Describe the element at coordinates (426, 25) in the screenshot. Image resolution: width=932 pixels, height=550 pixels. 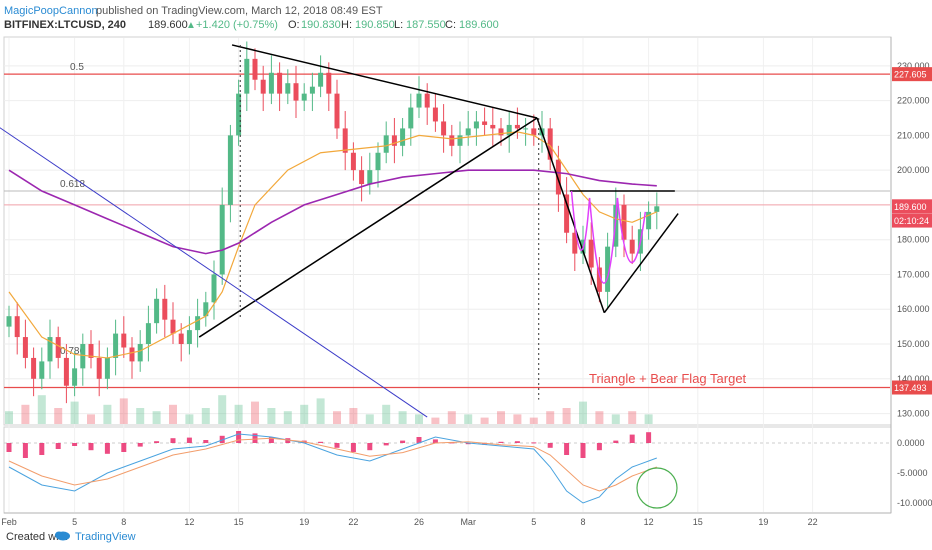
I see `ohlc-low-value: 187.550` at that location.